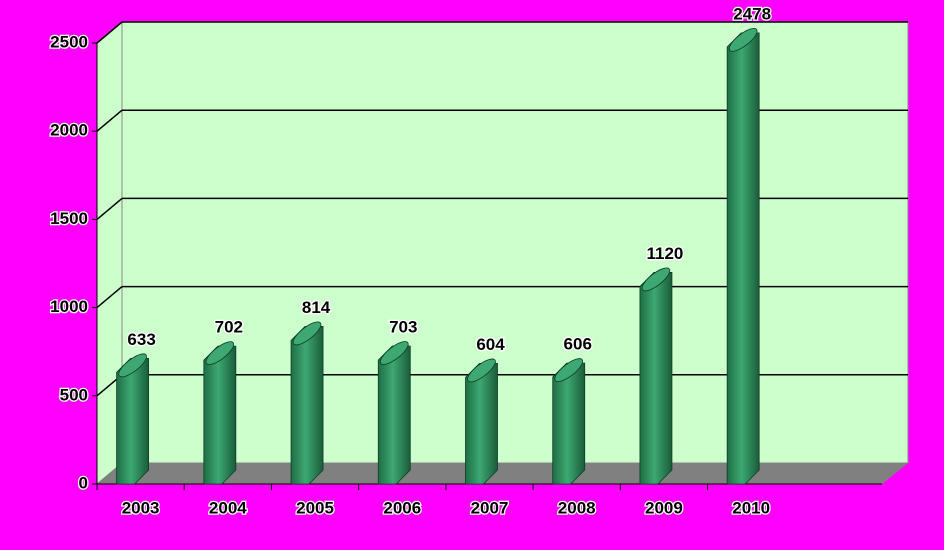 The width and height of the screenshot is (944, 550). I want to click on x-tick-label: 2009, so click(664, 507).